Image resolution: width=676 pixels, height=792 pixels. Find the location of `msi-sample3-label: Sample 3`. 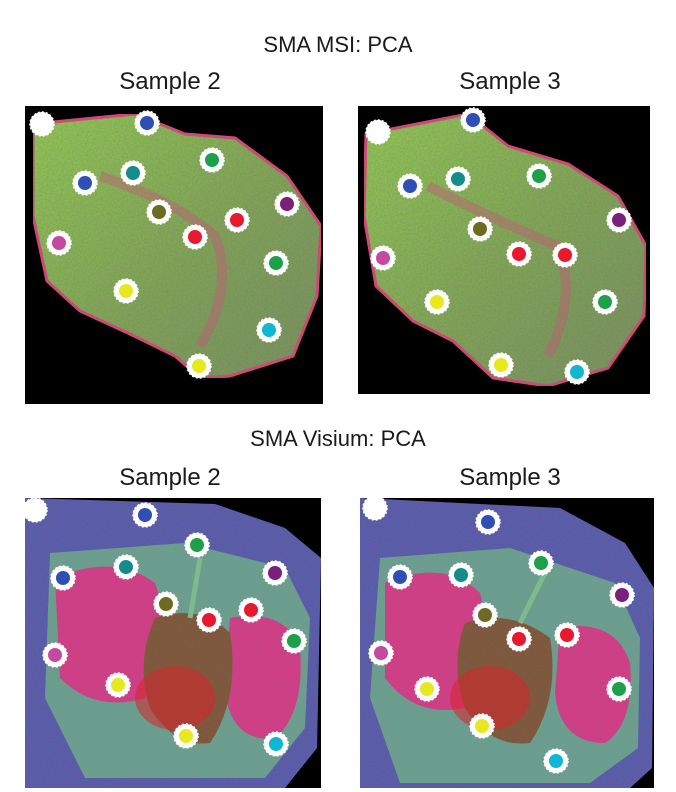

msi-sample3-label: Sample 3 is located at coordinates (510, 81).